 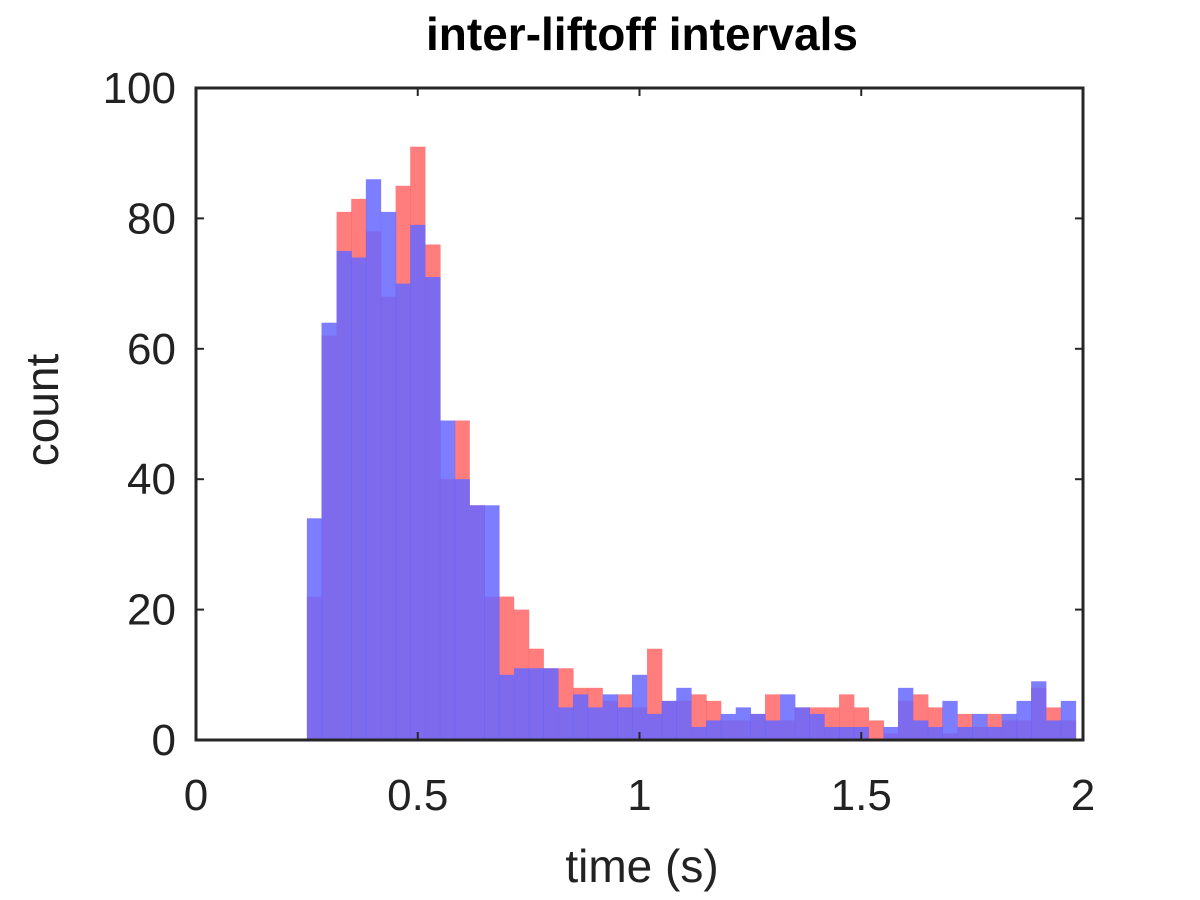 What do you see at coordinates (639, 795) in the screenshot?
I see `x-tick-label: 1` at bounding box center [639, 795].